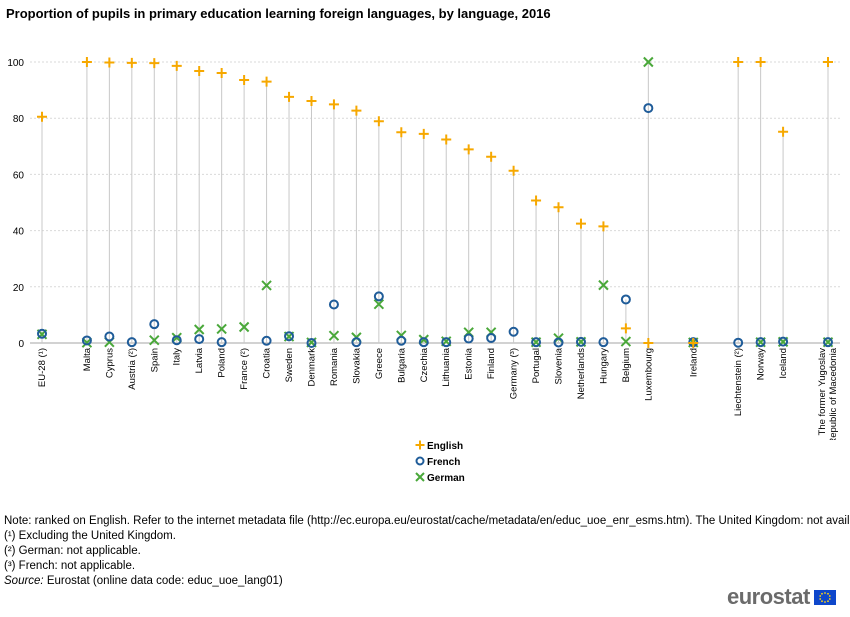  Describe the element at coordinates (311, 367) in the screenshot. I see `x-tick-label-text: Denmark` at that location.